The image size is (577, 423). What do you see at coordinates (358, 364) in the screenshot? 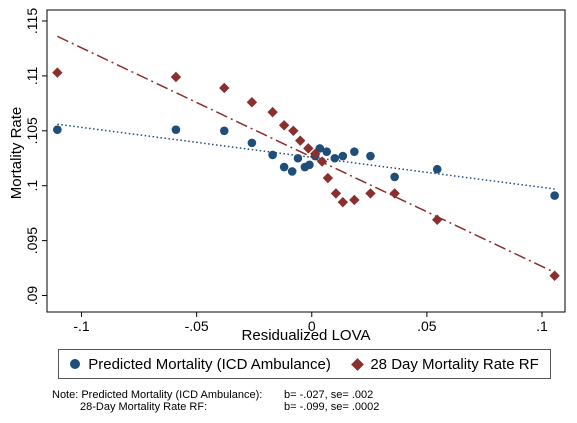
I see `legend-diamond-icon` at bounding box center [358, 364].